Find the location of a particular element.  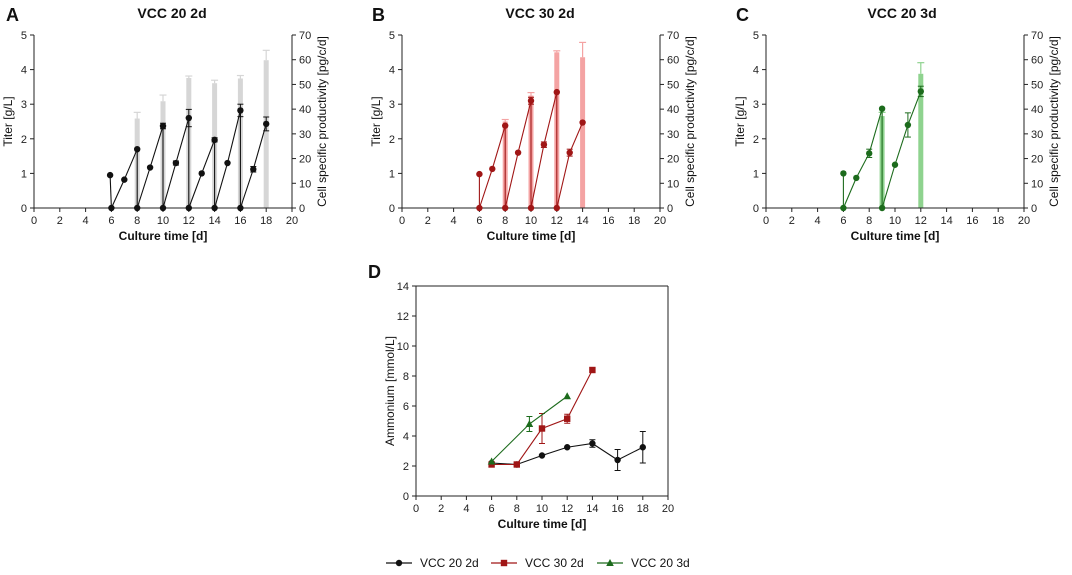

x-axis-title: Culture time [d] is located at coordinates (163, 236).